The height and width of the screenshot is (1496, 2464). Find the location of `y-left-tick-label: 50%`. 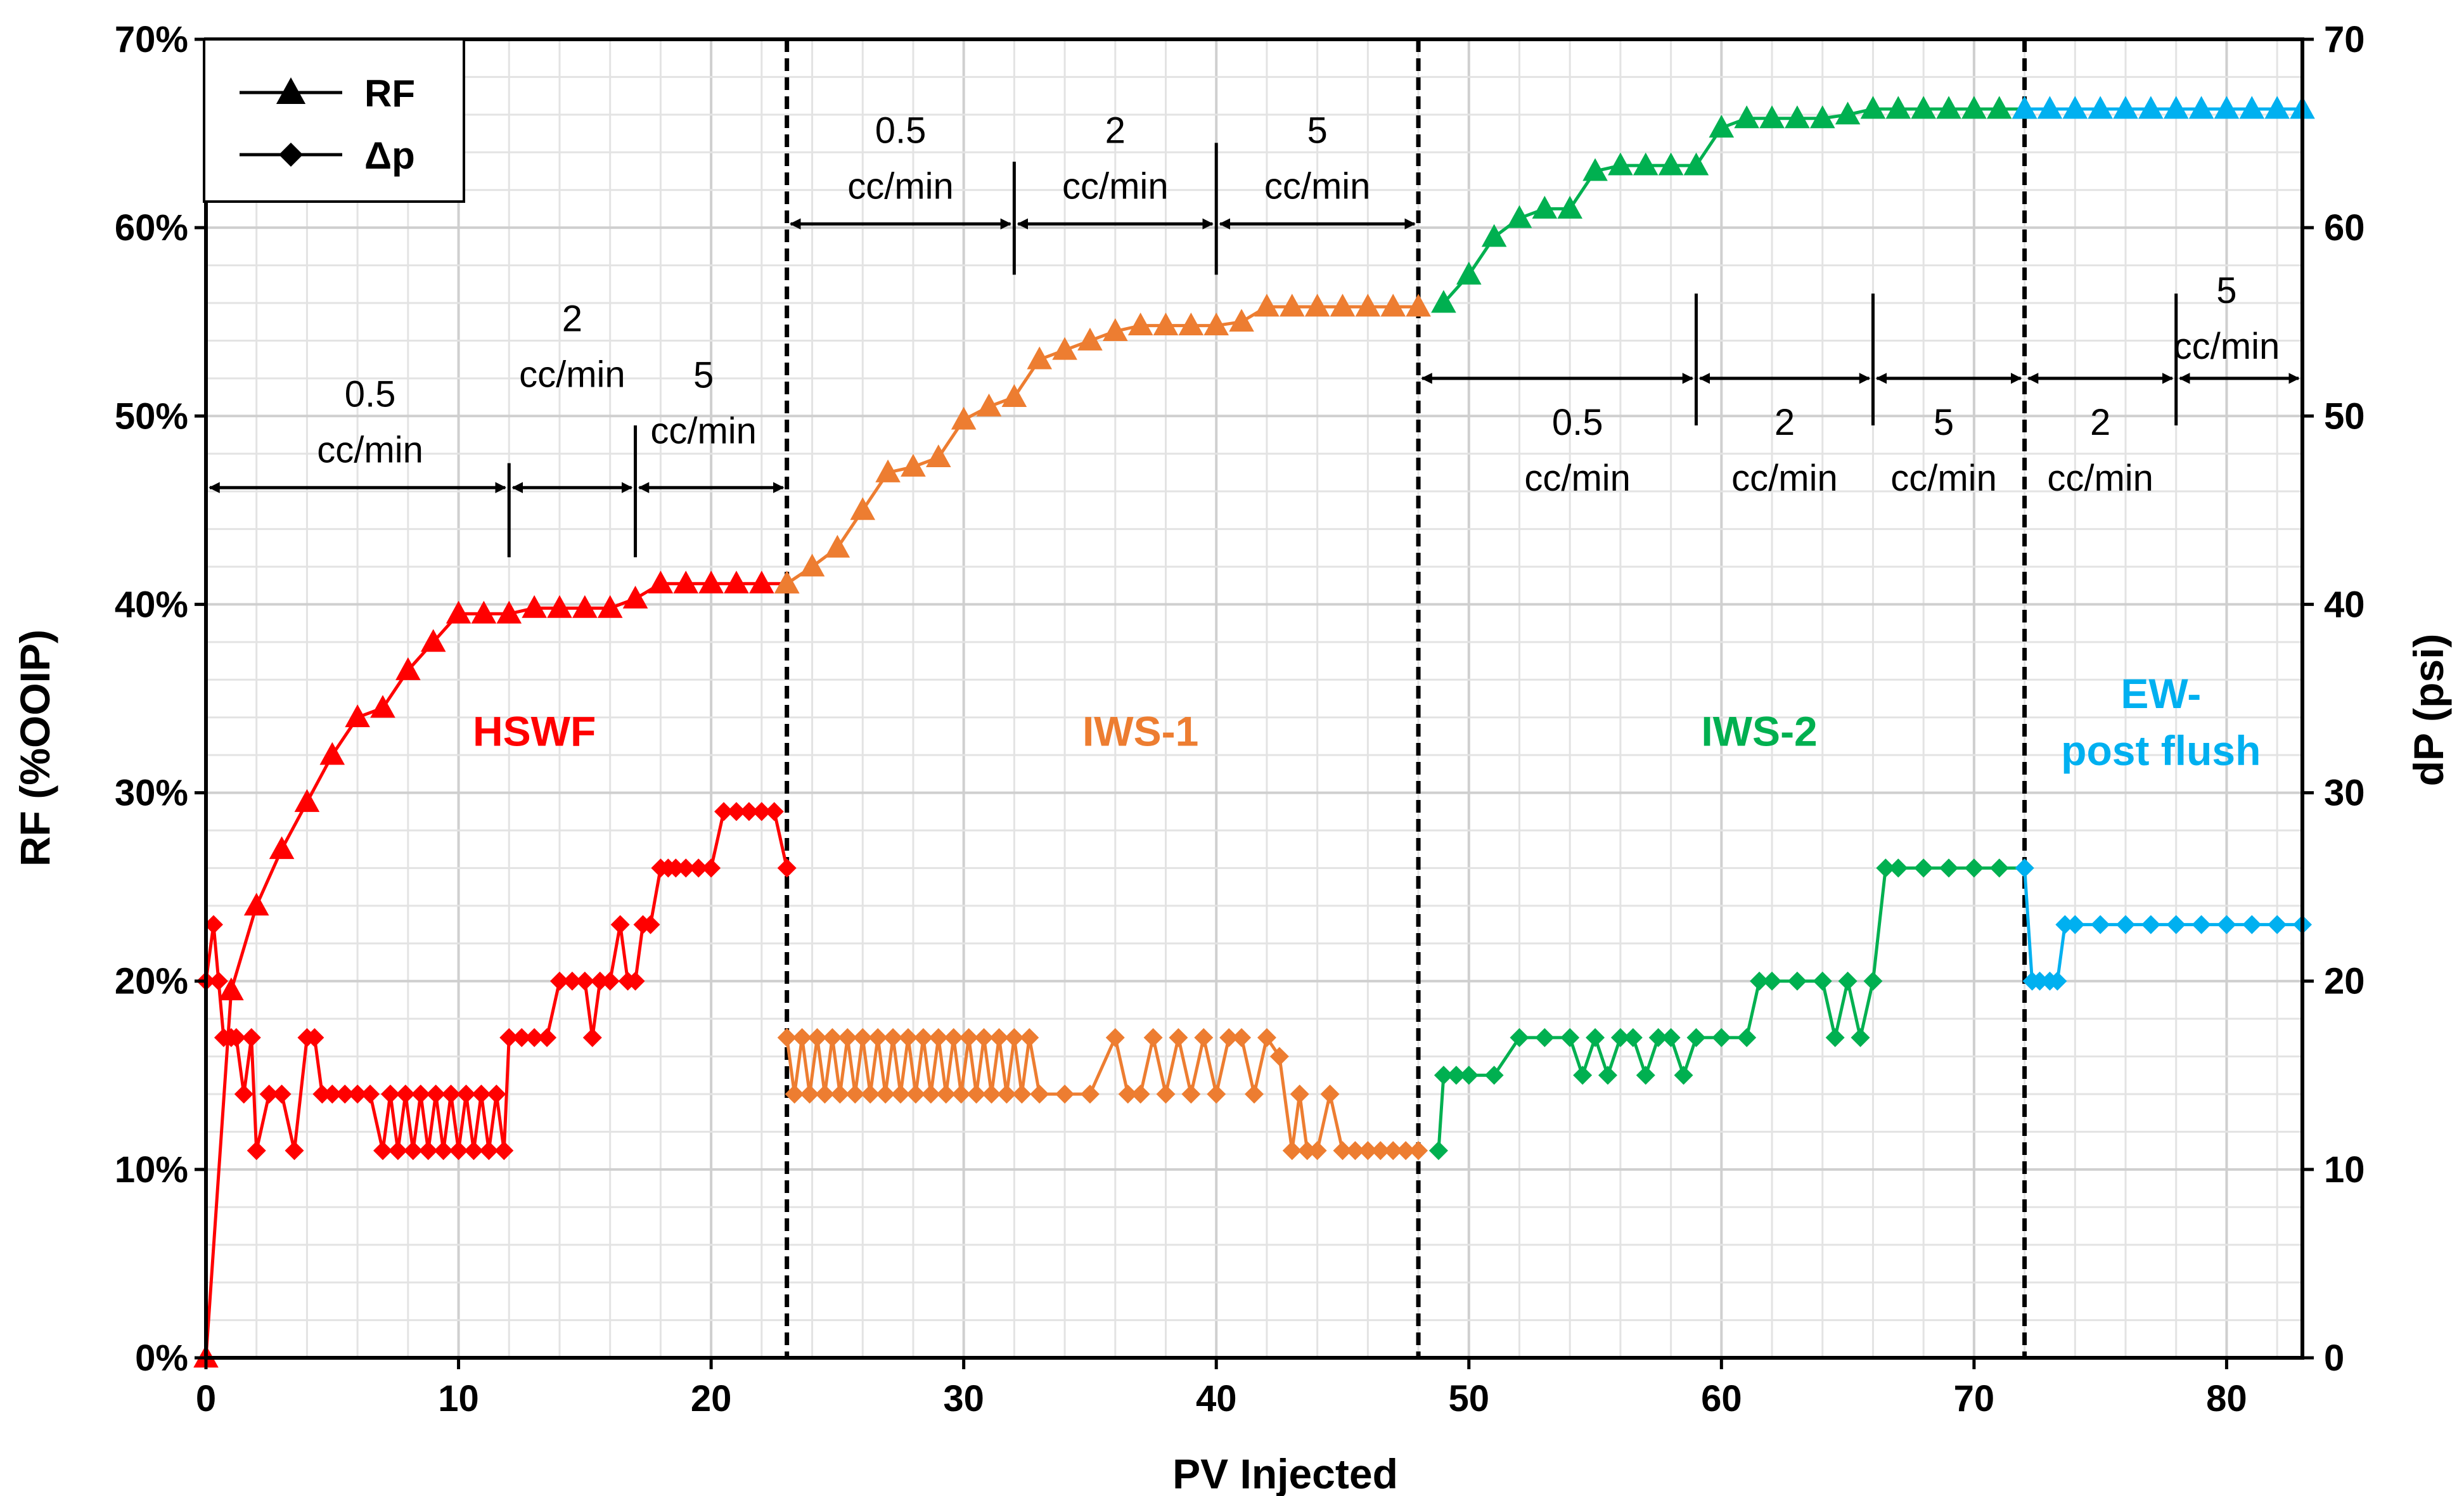

y-left-tick-label: 50% is located at coordinates (151, 417).